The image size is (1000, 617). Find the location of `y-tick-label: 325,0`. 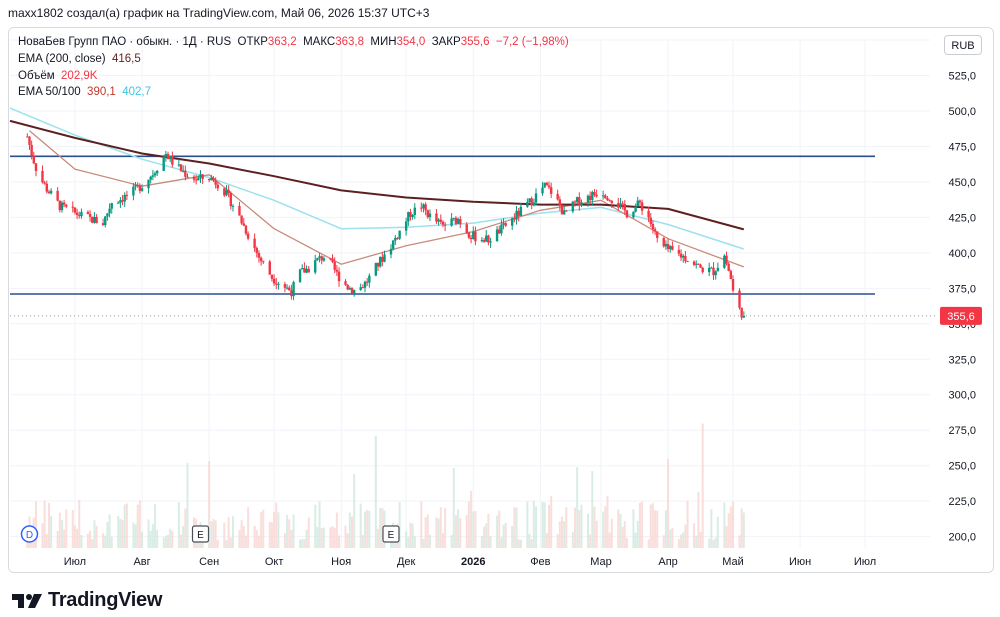

y-tick-label: 325,0 is located at coordinates (962, 360).